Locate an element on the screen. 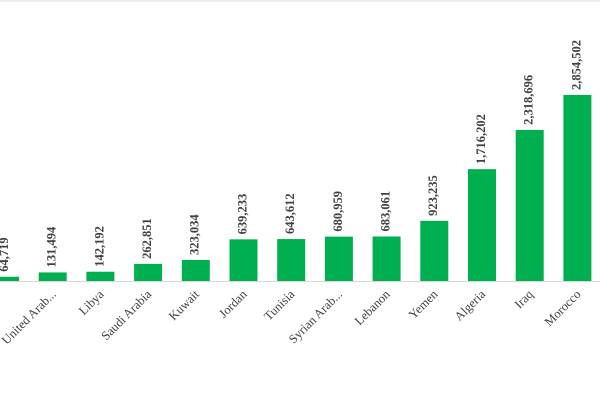  value-label: 323,034 is located at coordinates (195, 234).